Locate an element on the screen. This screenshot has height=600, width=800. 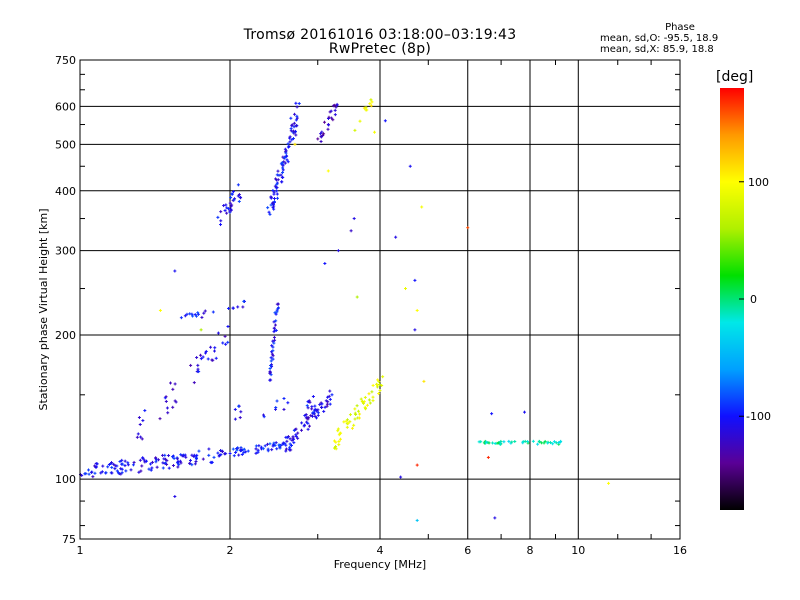
colorbar-tick-label: 0 is located at coordinates (753, 299).